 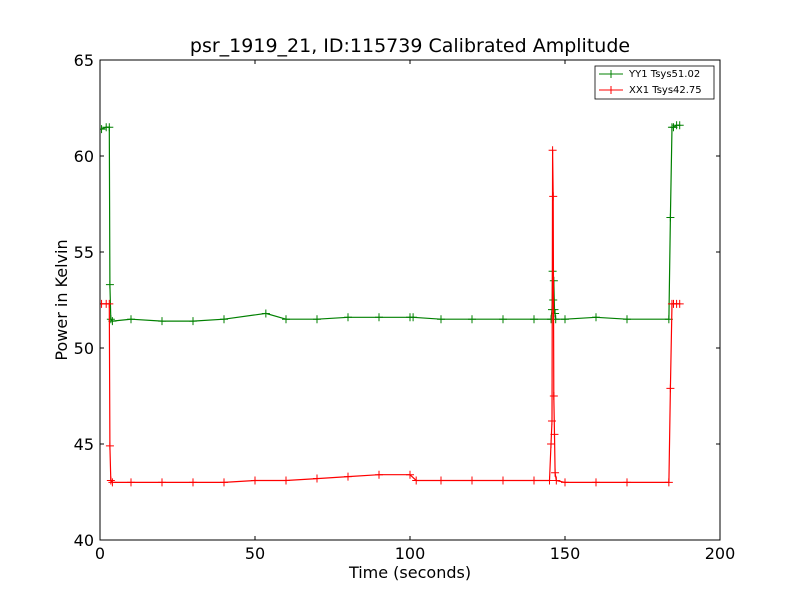 What do you see at coordinates (720, 553) in the screenshot?
I see `x-tick-label: 200` at bounding box center [720, 553].